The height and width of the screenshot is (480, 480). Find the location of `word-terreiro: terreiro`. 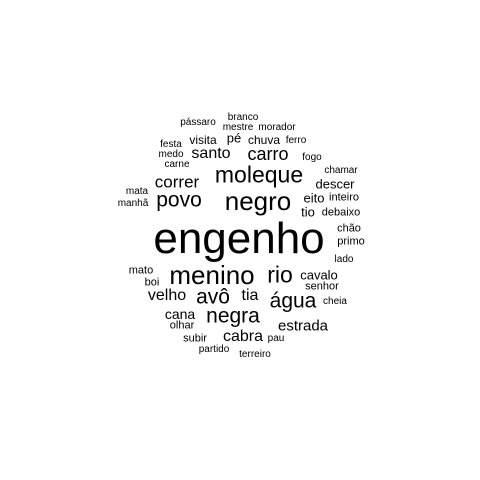

word-terreiro: terreiro is located at coordinates (255, 354).